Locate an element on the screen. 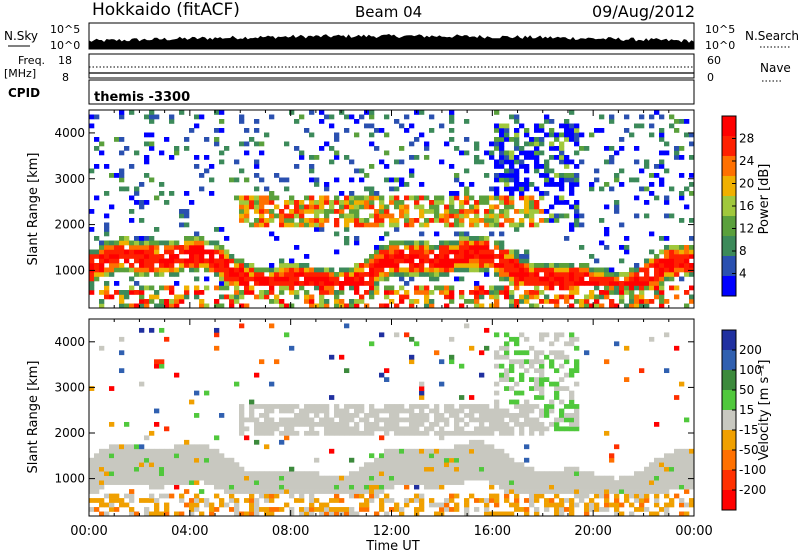 This screenshot has height=558, width=800. cpid-value: themis -3300 is located at coordinates (142, 97).